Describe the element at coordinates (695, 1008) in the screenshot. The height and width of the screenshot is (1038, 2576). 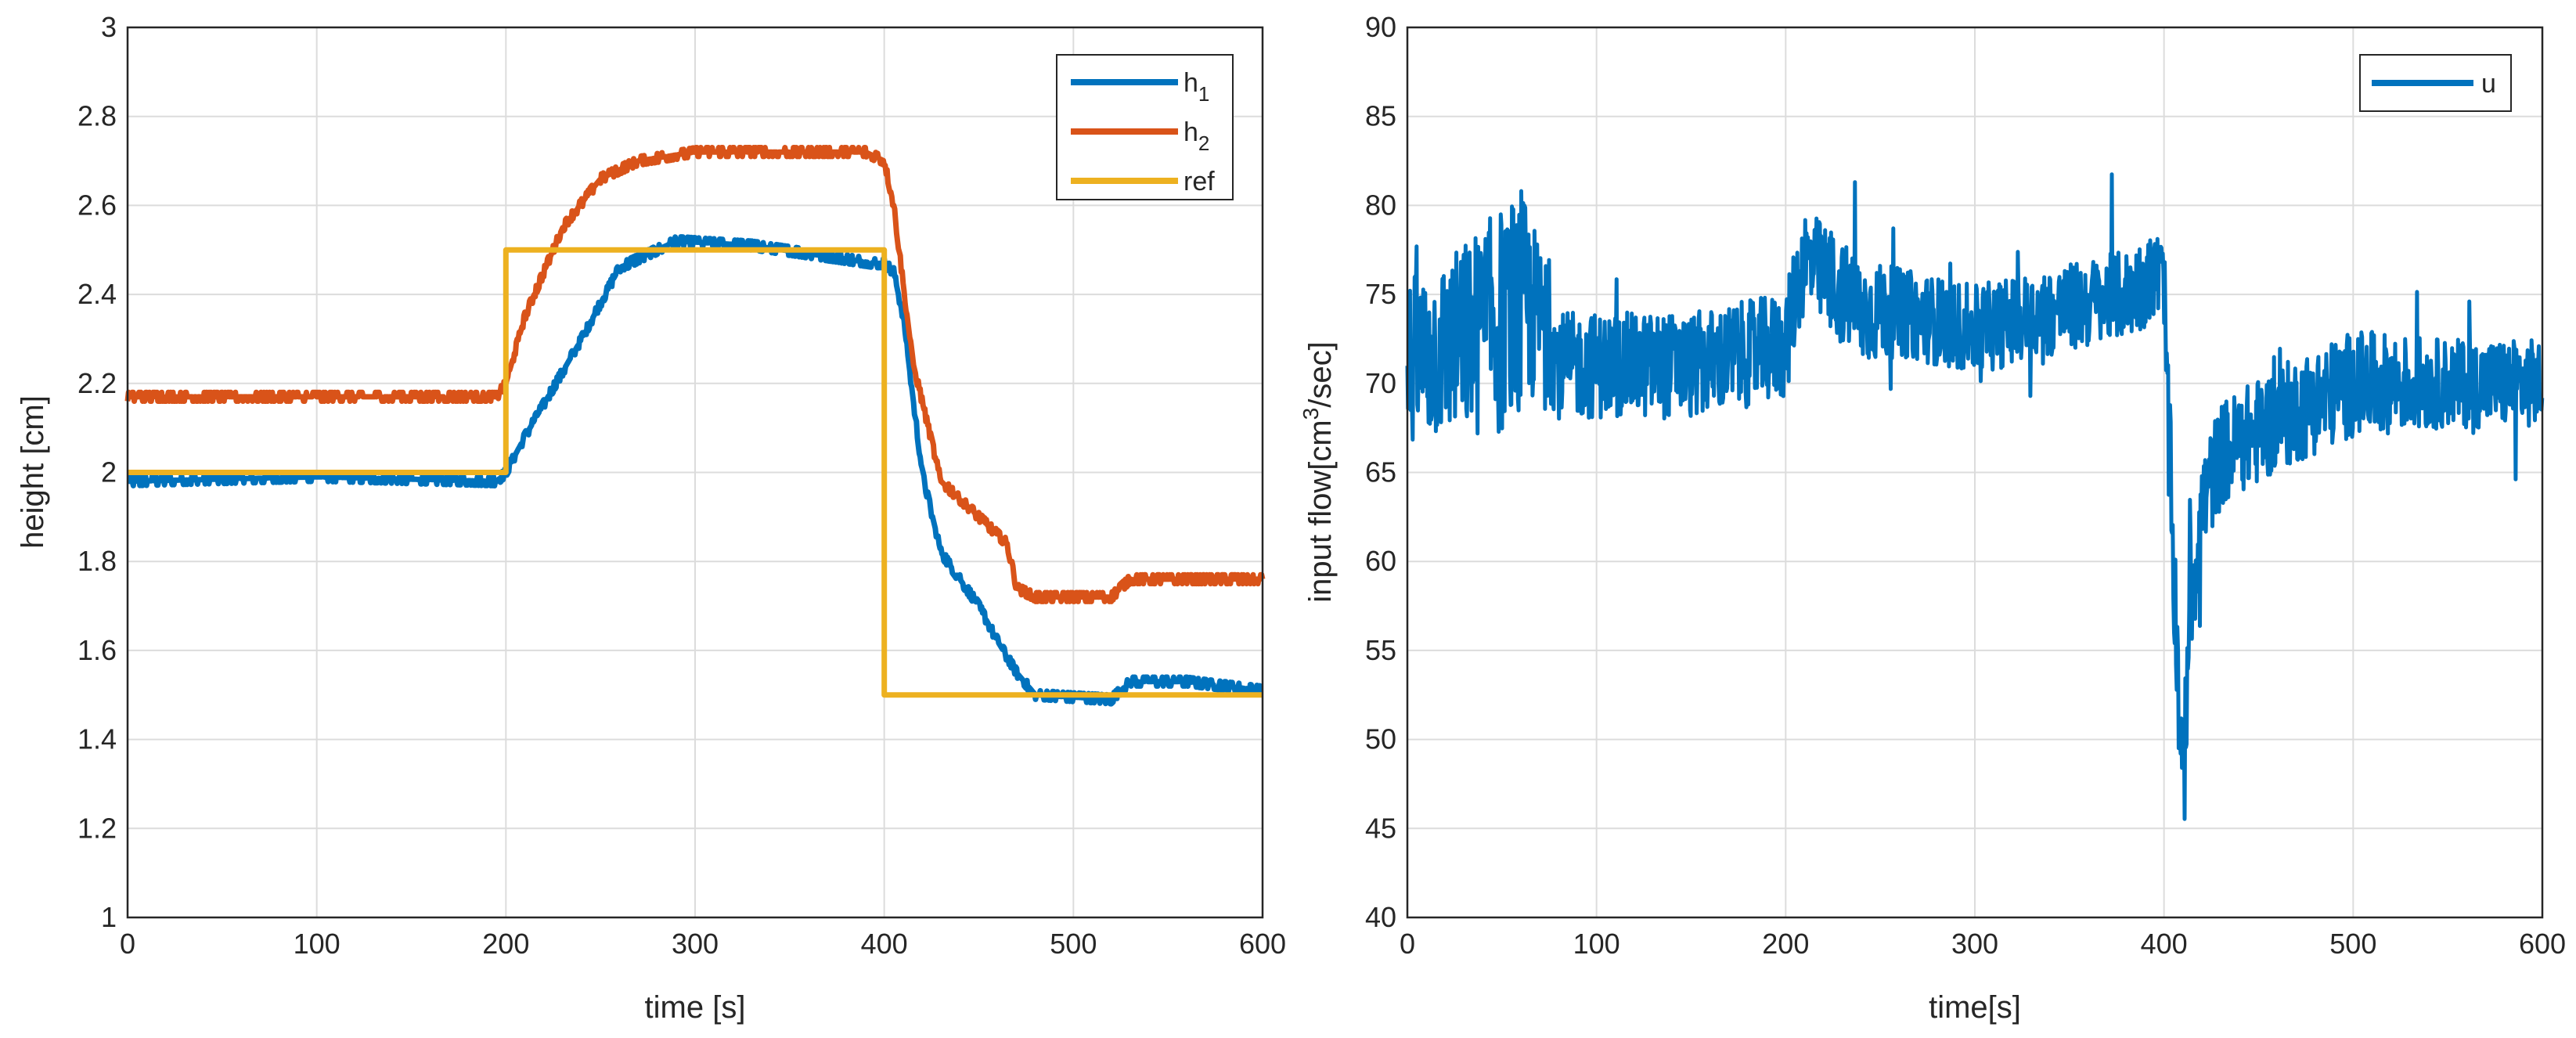
I see `height-x-axis-label: time [s]` at that location.